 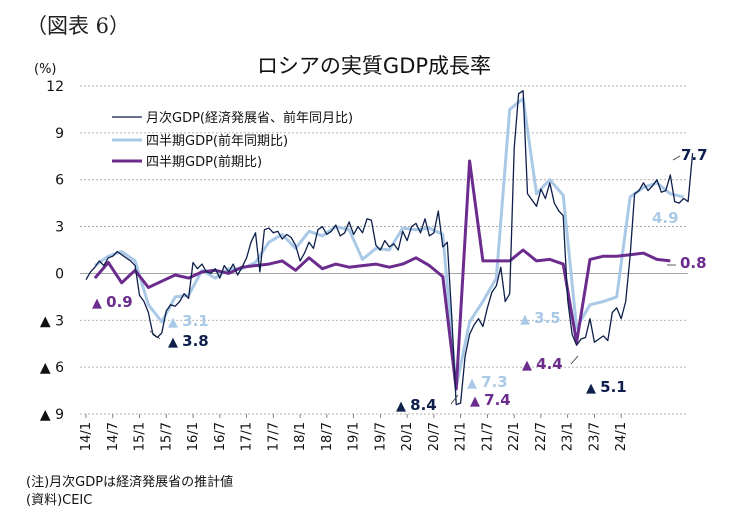 I want to click on x-tick-label: 22/7, so click(x=541, y=436).